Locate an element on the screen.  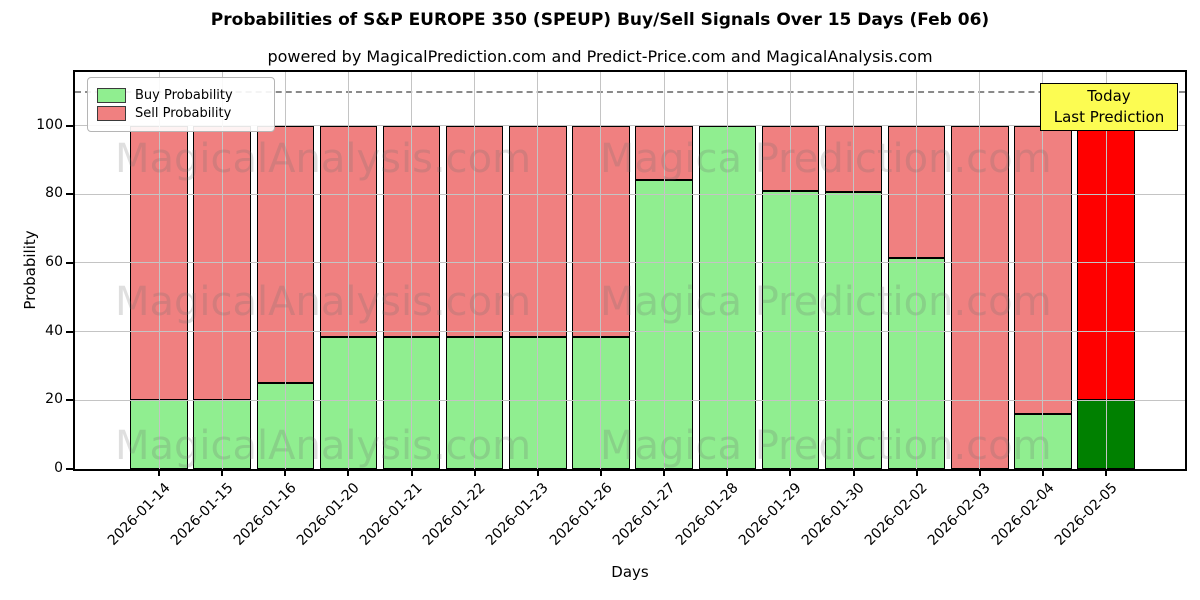
y-tick-label: 100 is located at coordinates (49, 124).